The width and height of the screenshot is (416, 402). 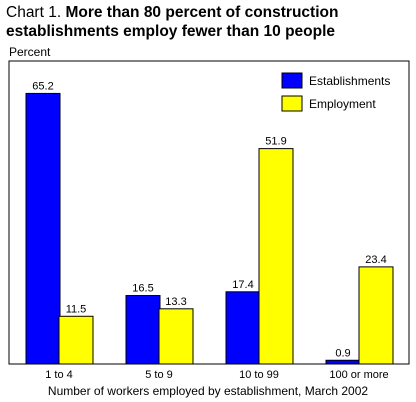 What do you see at coordinates (275, 142) in the screenshot?
I see `data-label-employment-3: 51.9` at bounding box center [275, 142].